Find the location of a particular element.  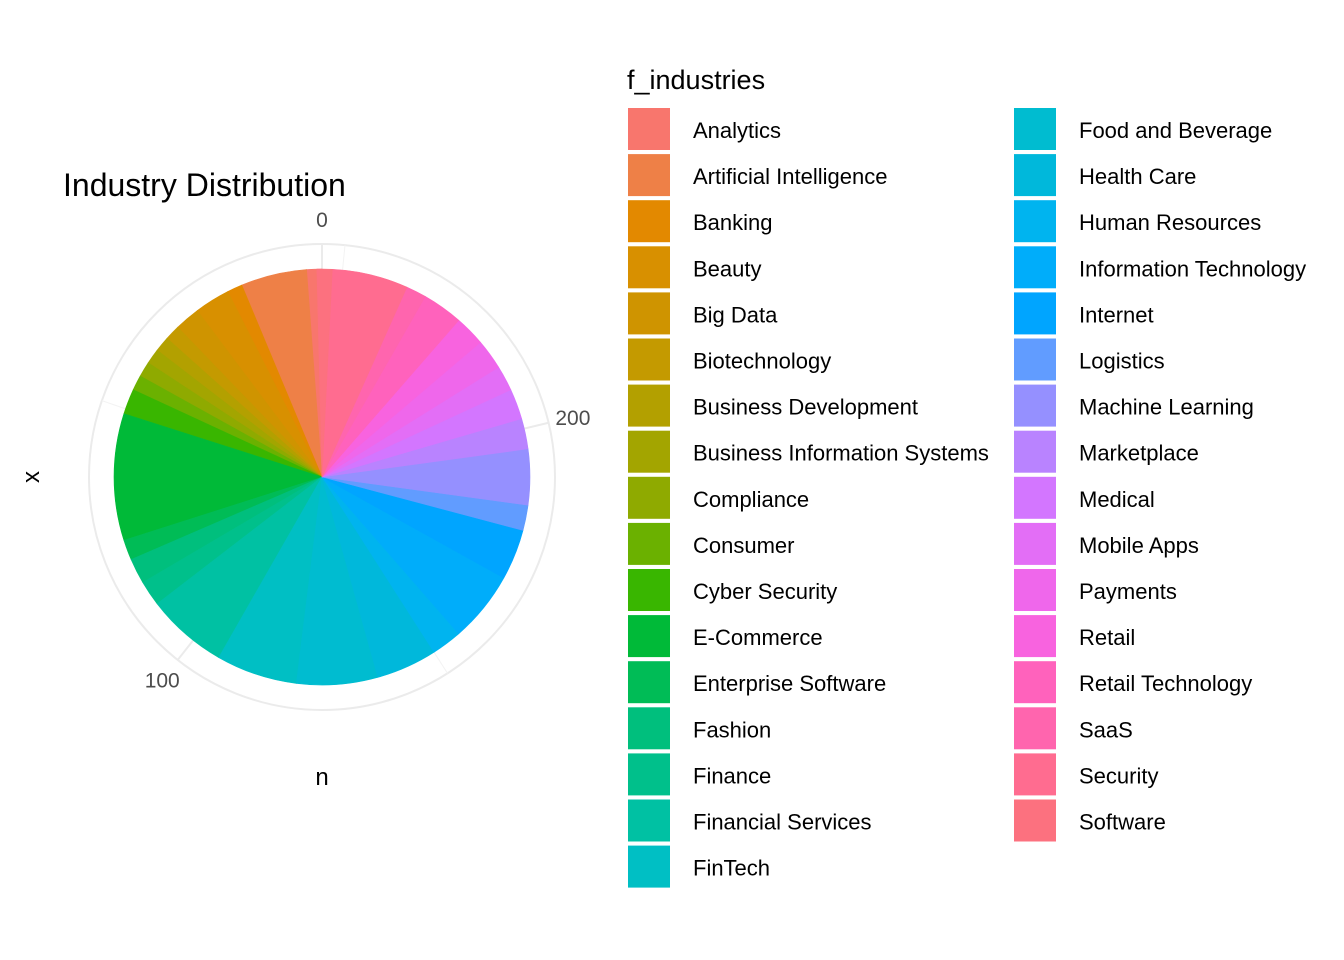

legend-item-label: Biotechnology is located at coordinates (762, 361).